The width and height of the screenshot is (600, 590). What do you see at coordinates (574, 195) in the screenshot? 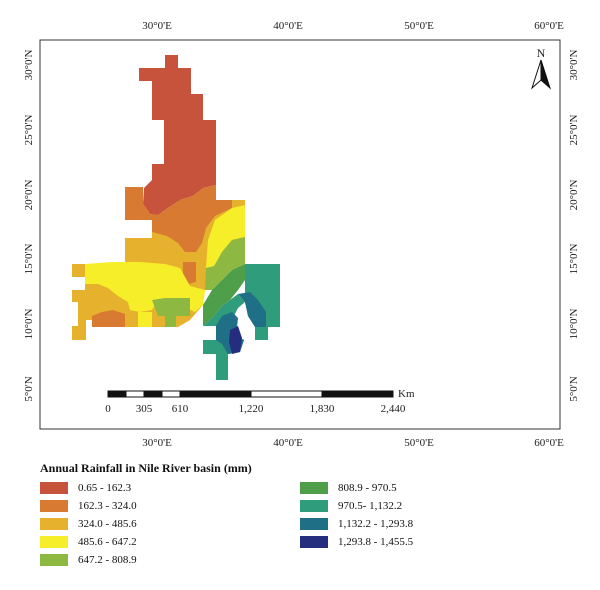
I see `lat-label-right-20: 20°0'N` at bounding box center [574, 195].